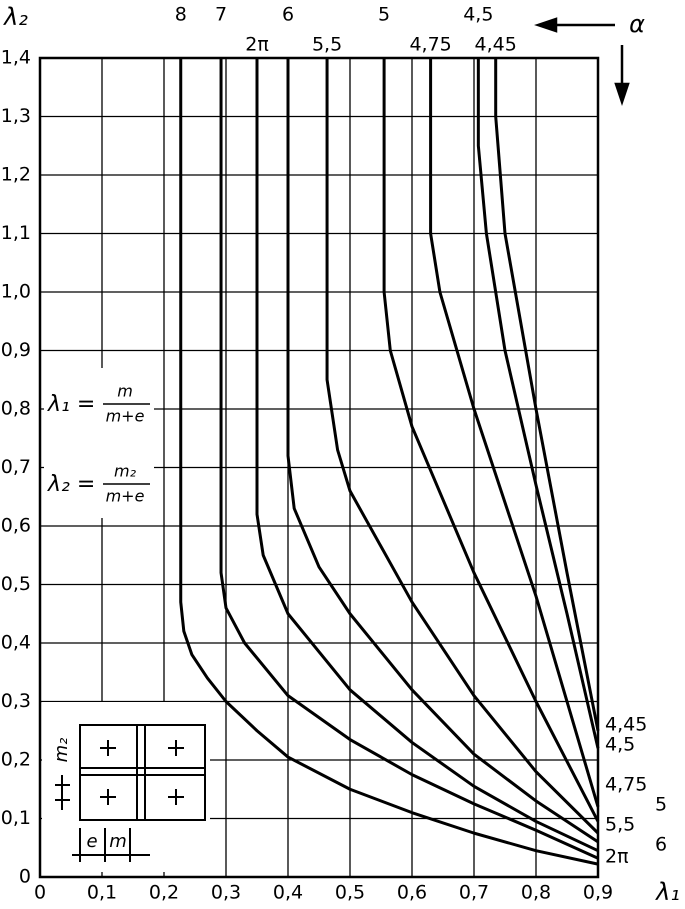  Describe the element at coordinates (221, 15) in the screenshot. I see `legend-label: 7` at that location.